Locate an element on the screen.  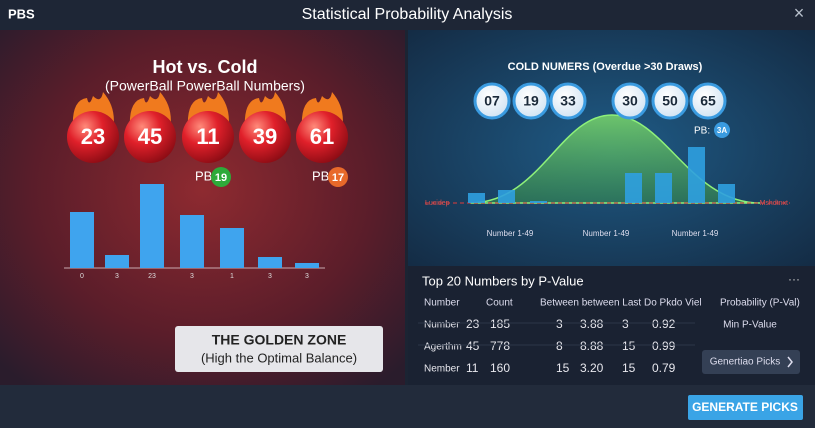
side-button-label: Genertiao Picks is located at coordinates (745, 362).